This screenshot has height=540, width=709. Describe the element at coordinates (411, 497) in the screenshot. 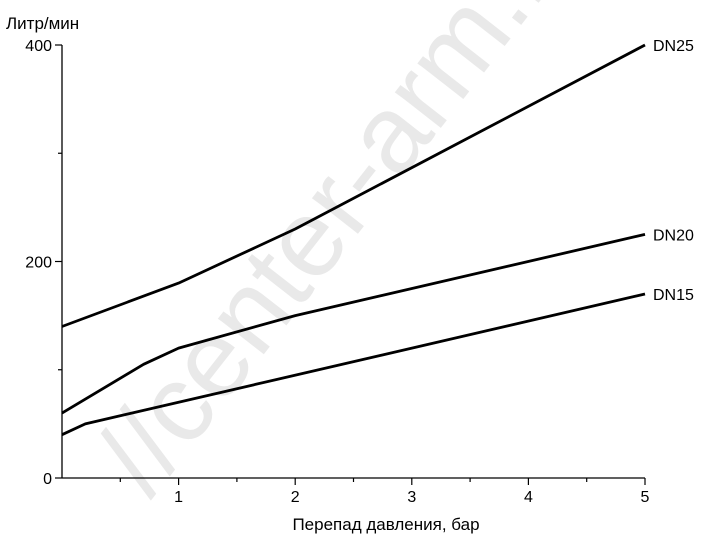

I see `x-tick-label: 3` at that location.